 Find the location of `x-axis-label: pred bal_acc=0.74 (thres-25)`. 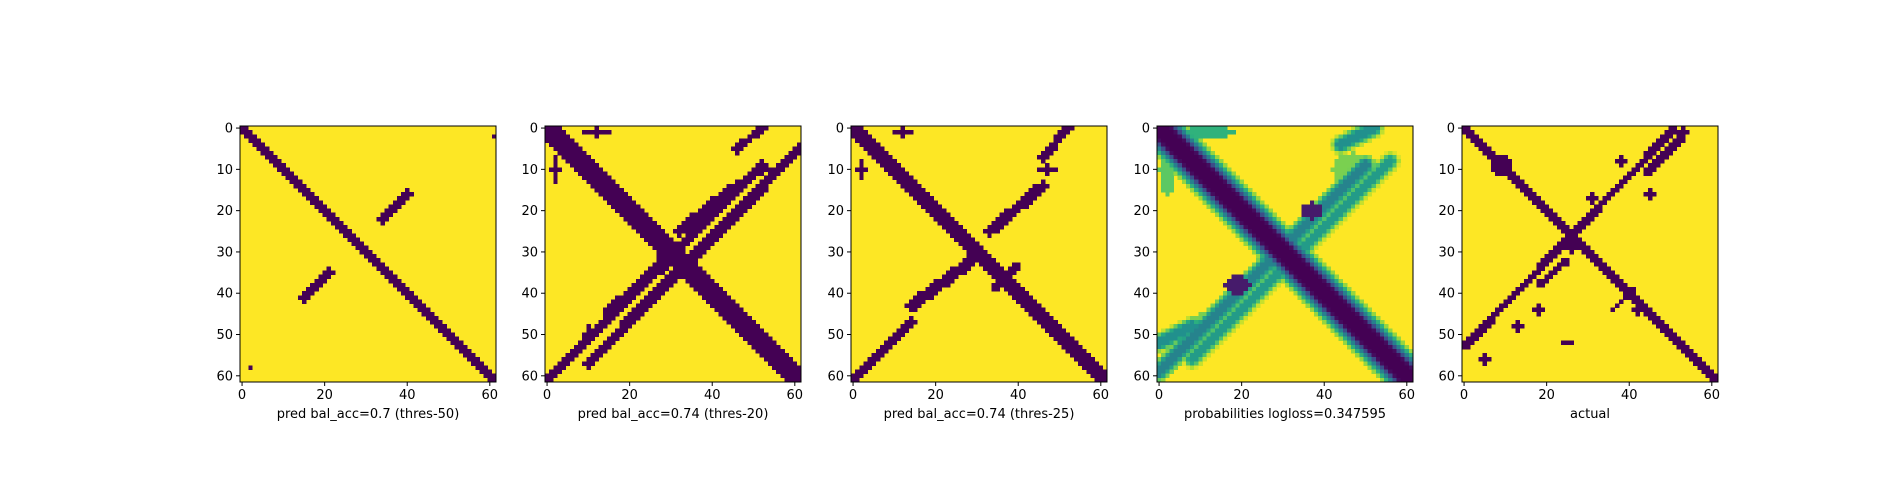

x-axis-label: pred bal_acc=0.74 (thres-25) is located at coordinates (979, 414).